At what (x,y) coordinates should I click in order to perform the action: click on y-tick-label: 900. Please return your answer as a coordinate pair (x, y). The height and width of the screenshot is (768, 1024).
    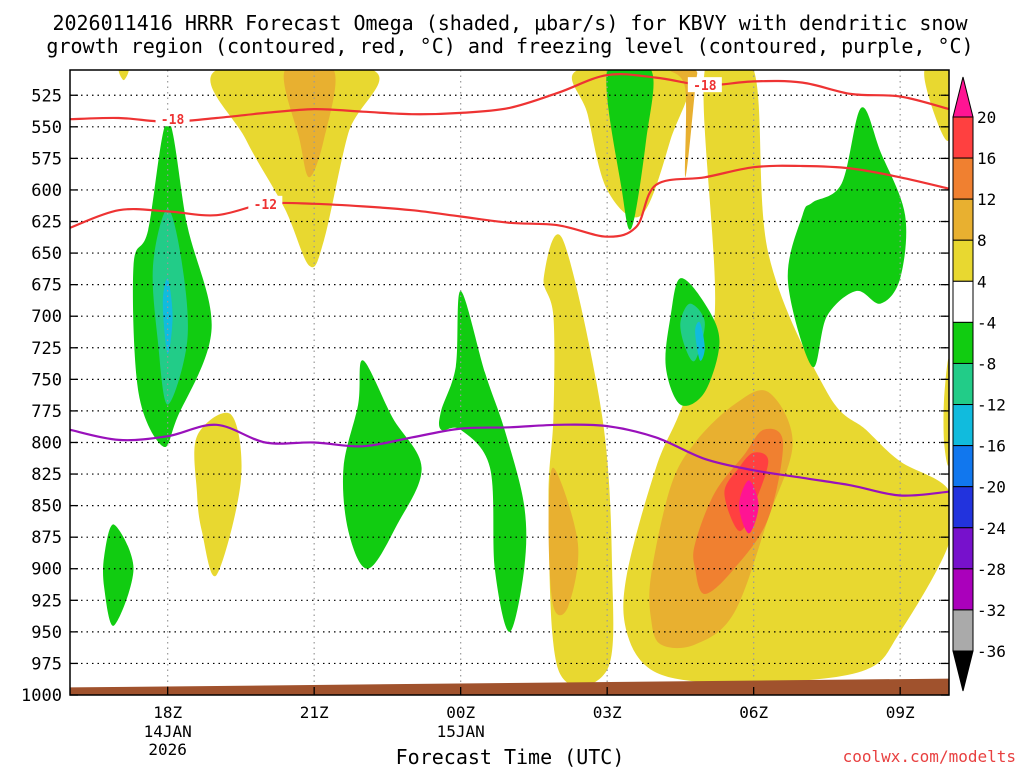
    Looking at the image, I should click on (46, 570).